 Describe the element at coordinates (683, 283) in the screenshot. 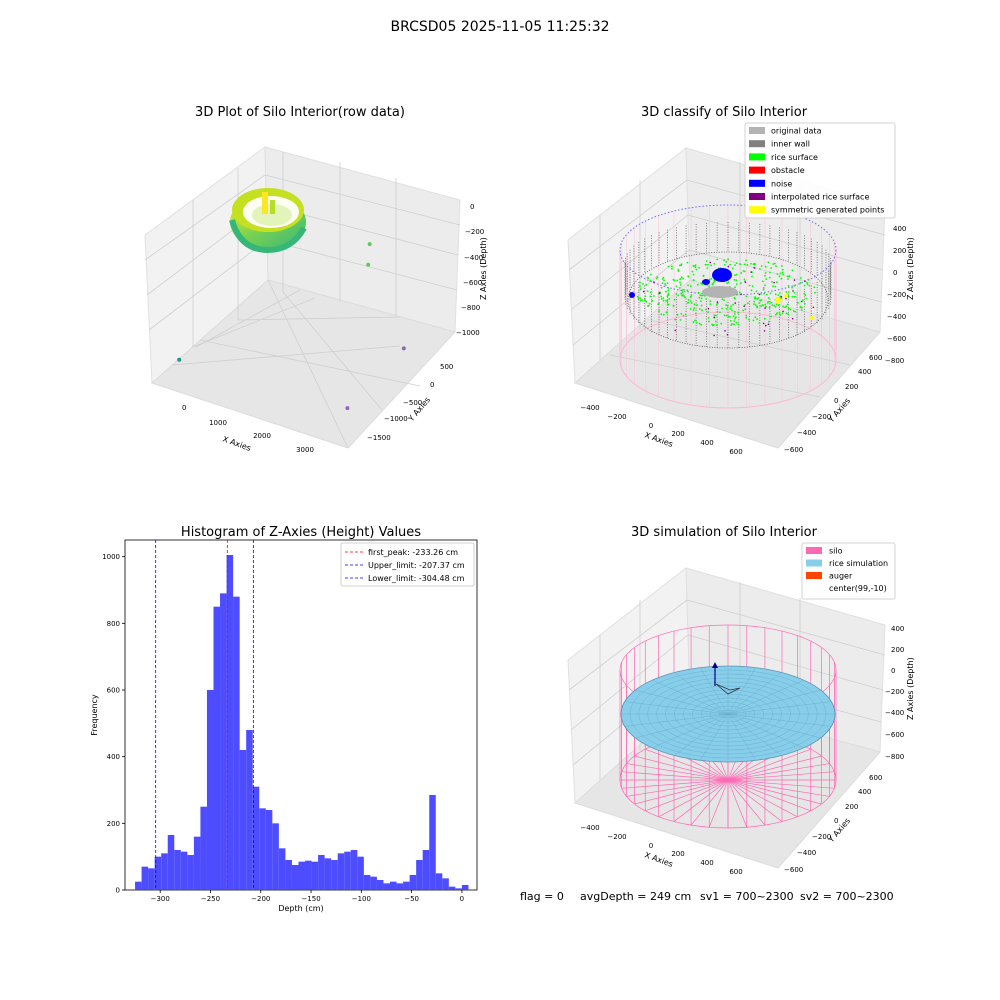

I see `panel2-noise-cluster` at that location.